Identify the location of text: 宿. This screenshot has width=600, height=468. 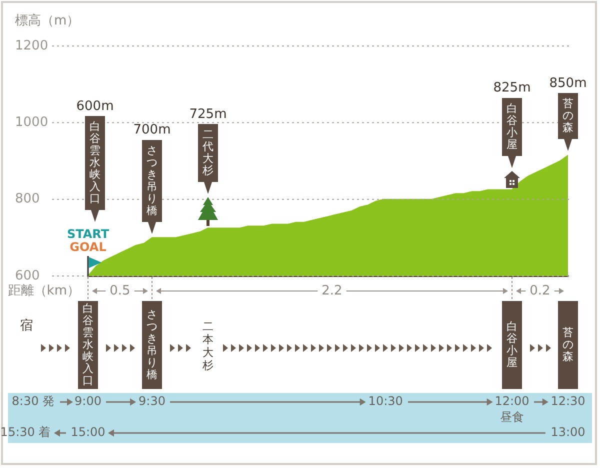
(26, 325).